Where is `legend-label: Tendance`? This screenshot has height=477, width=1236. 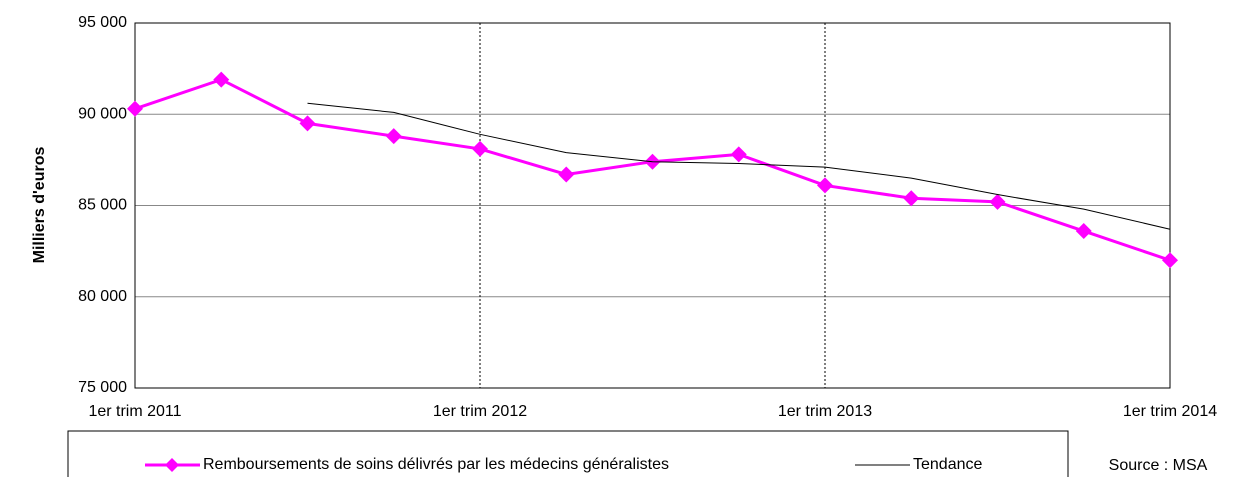
legend-label: Tendance is located at coordinates (947, 464).